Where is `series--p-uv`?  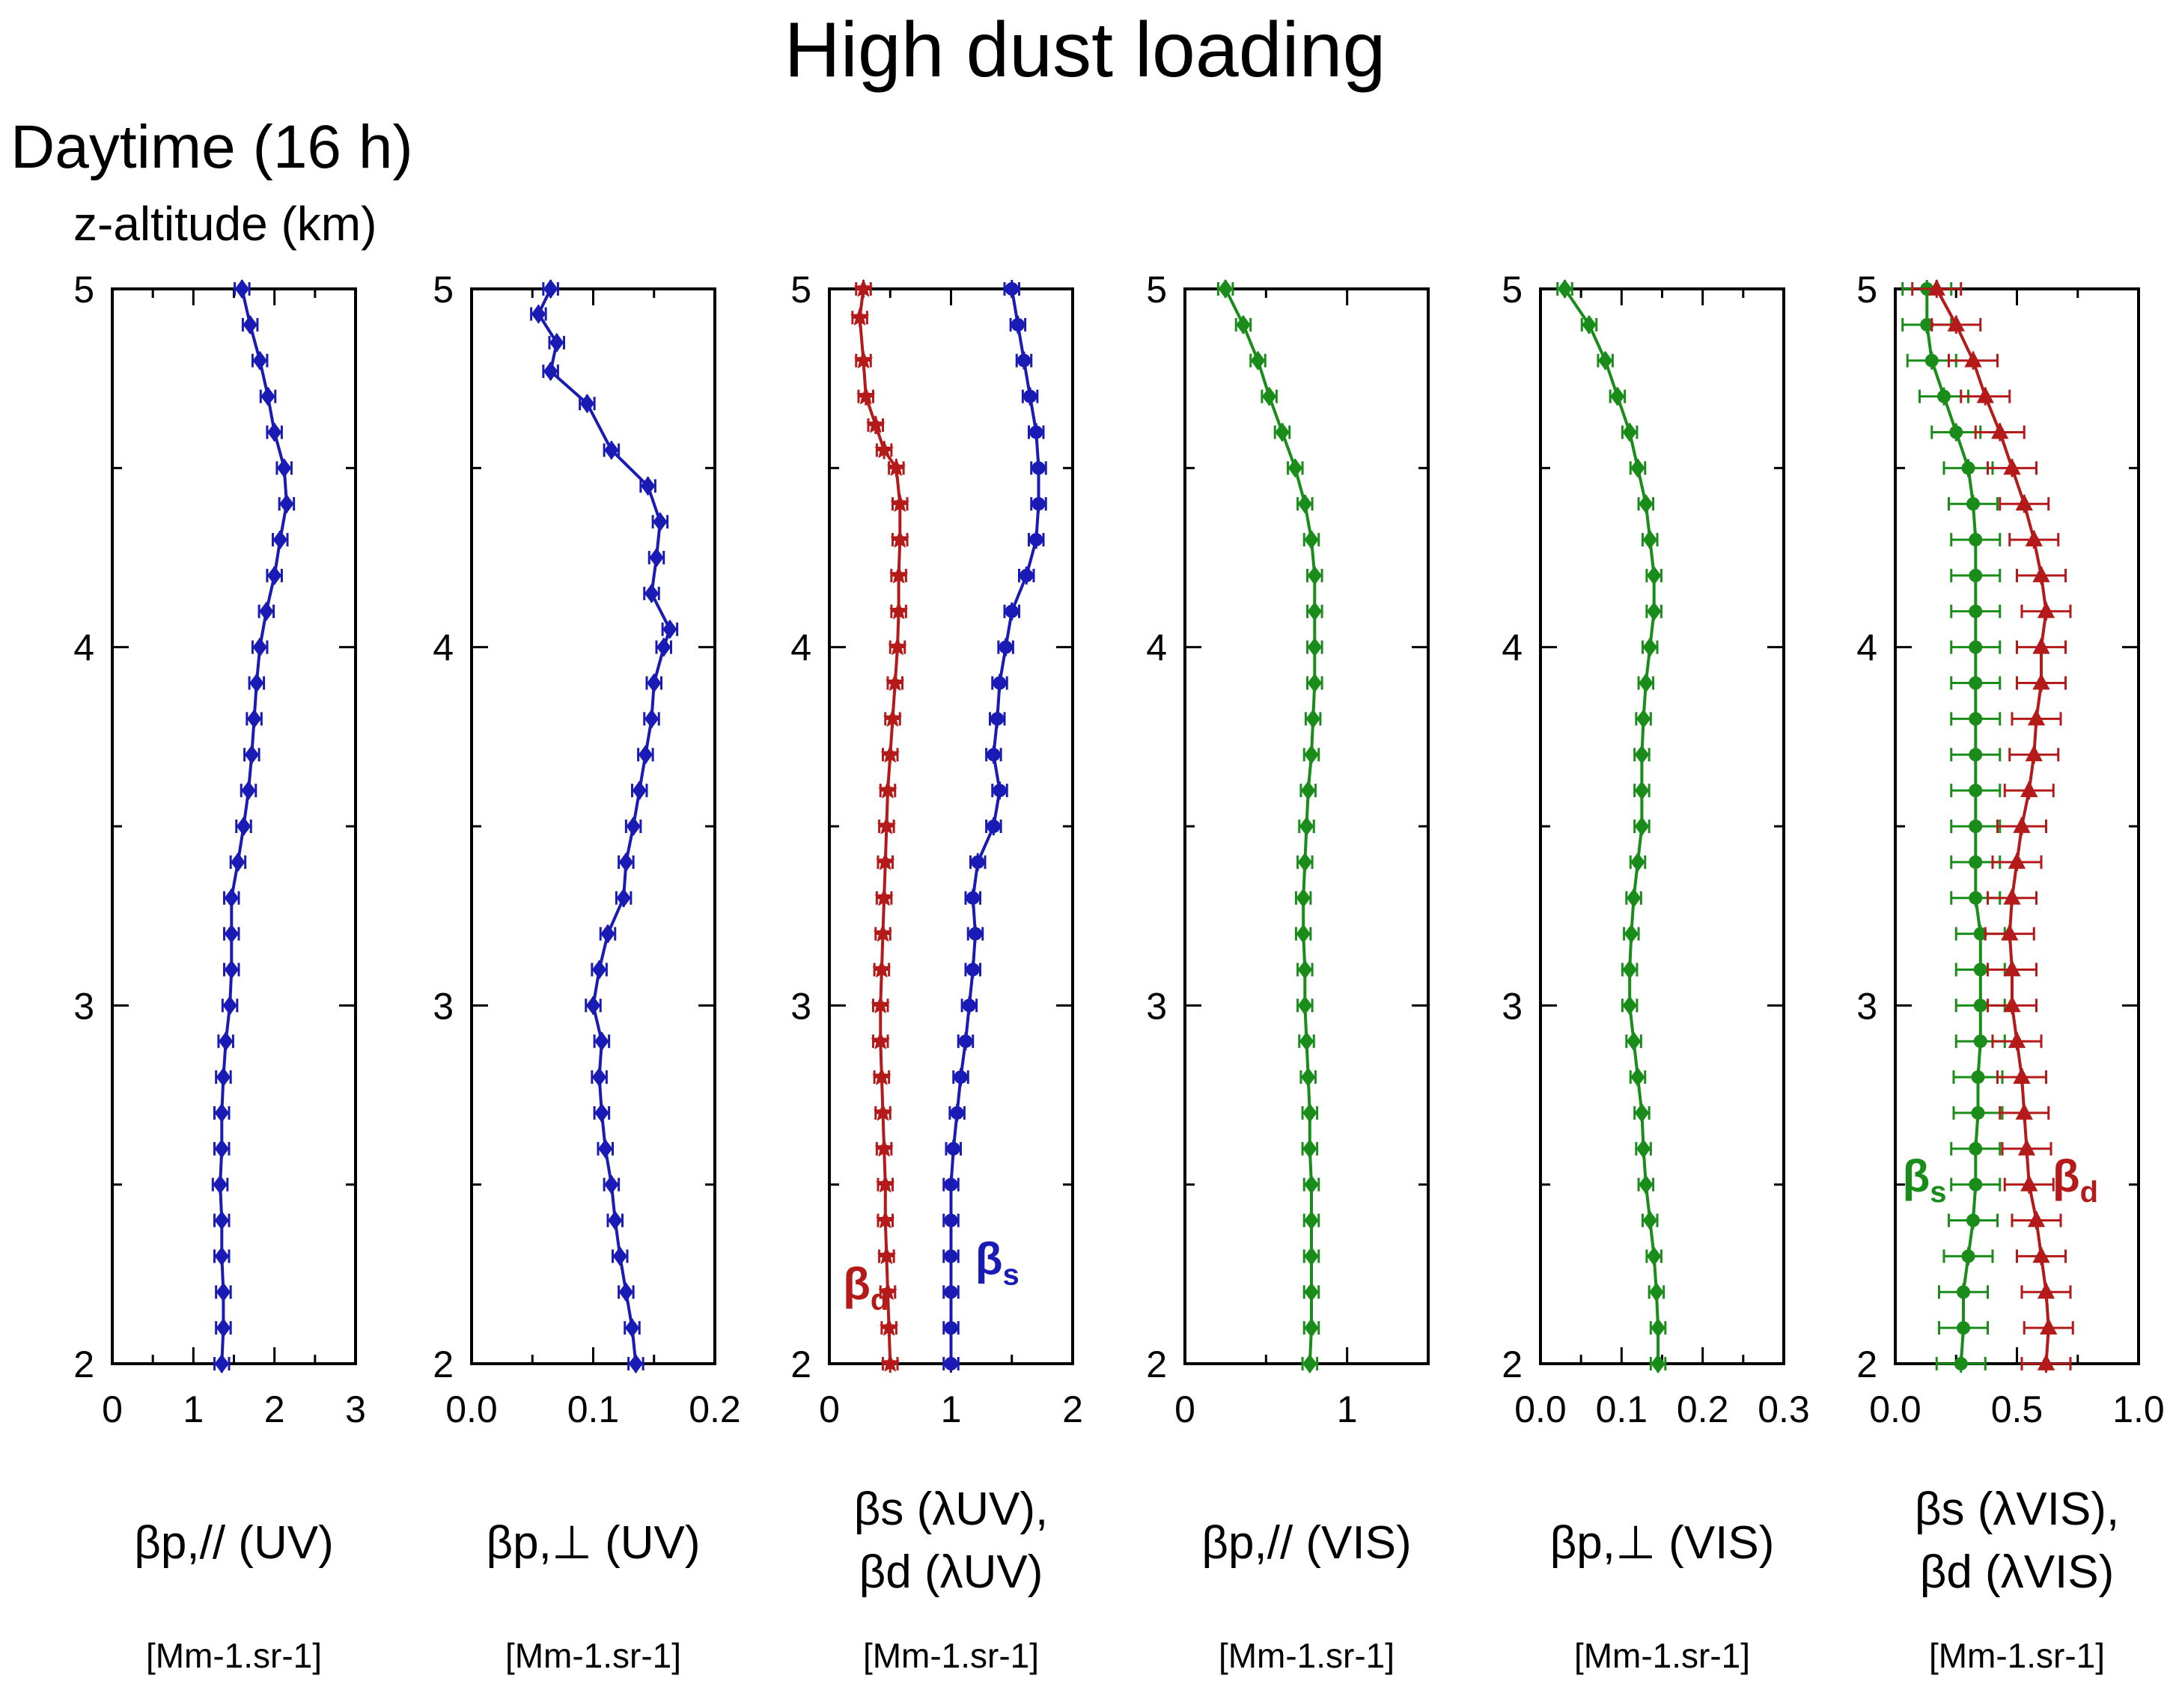
series--p-uv is located at coordinates (254, 826).